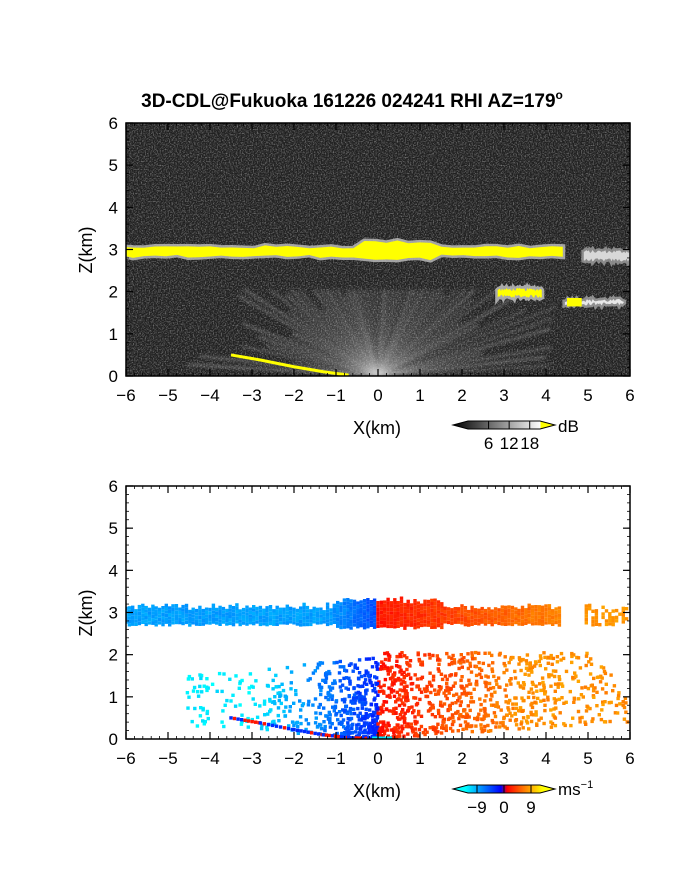  I want to click on velocity-ytick-label: 1, so click(113, 697).